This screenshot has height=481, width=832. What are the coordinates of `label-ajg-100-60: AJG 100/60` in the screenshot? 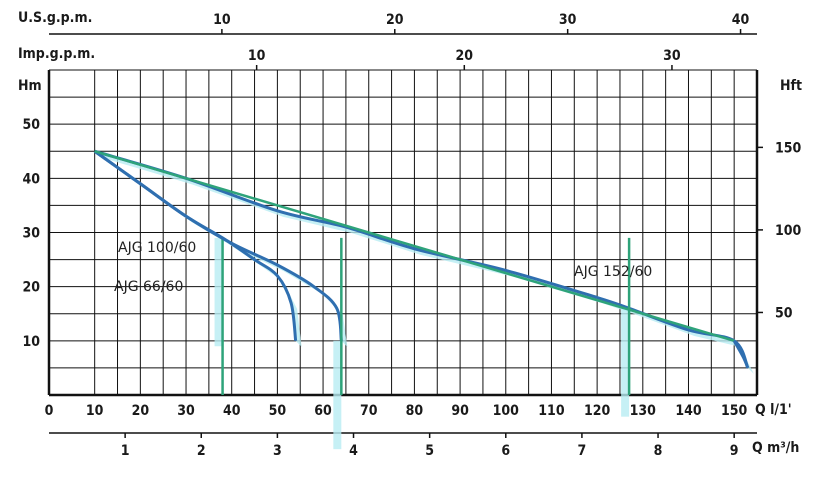 It's located at (157, 248).